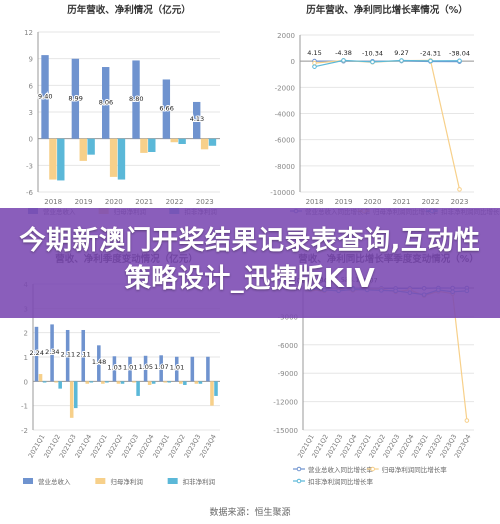 The image size is (500, 524). Describe the element at coordinates (285, 403) in the screenshot. I see `y-tick-label: -12000` at that location.